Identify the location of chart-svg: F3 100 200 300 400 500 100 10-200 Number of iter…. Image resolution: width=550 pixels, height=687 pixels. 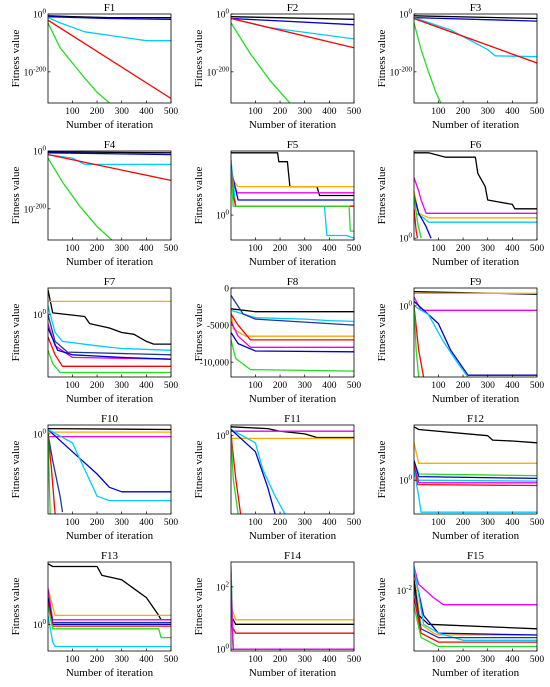
(460, 66).